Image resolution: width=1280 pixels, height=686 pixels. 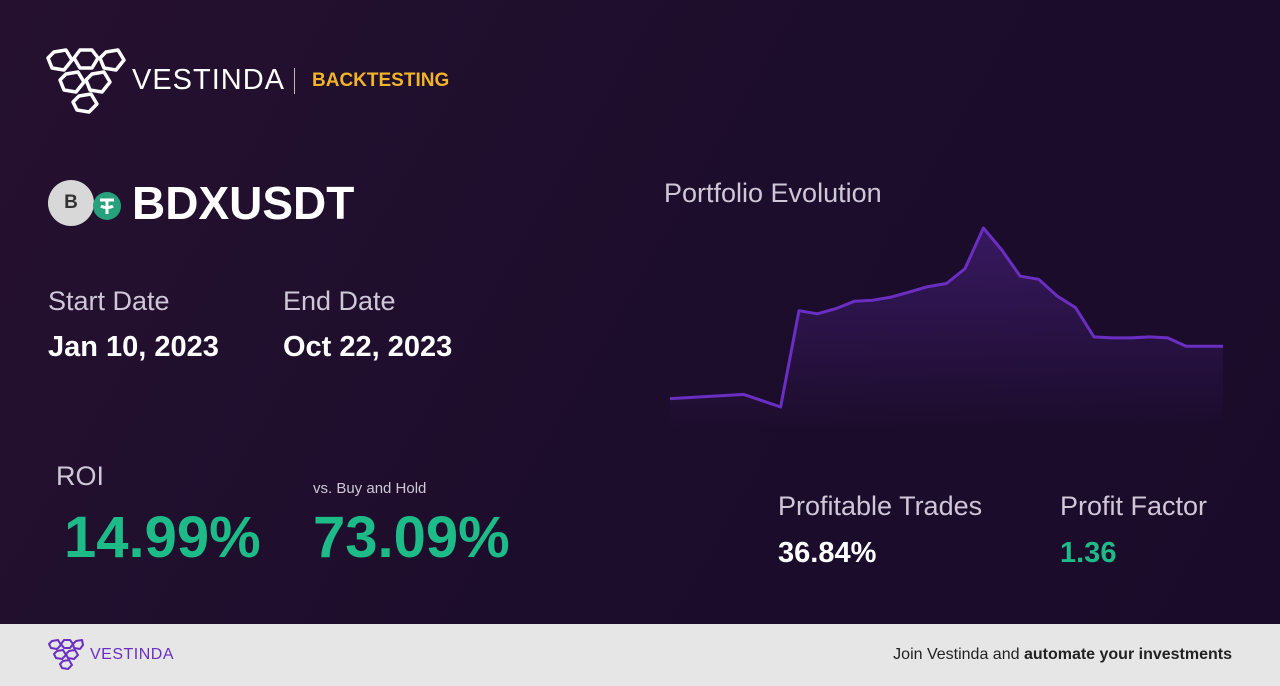 I want to click on profitable-value: 36.84%, so click(x=827, y=553).